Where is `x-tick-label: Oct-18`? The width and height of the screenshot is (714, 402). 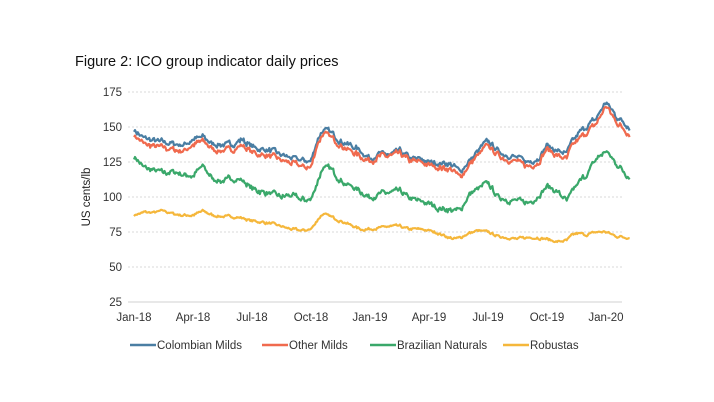 x-tick-label: Oct-18 is located at coordinates (311, 318).